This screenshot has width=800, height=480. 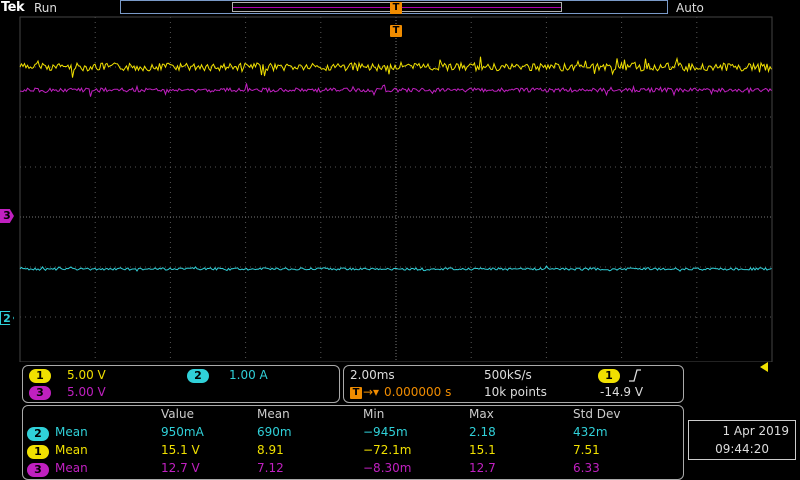 I want to click on row-max: 12.7, so click(x=482, y=468).